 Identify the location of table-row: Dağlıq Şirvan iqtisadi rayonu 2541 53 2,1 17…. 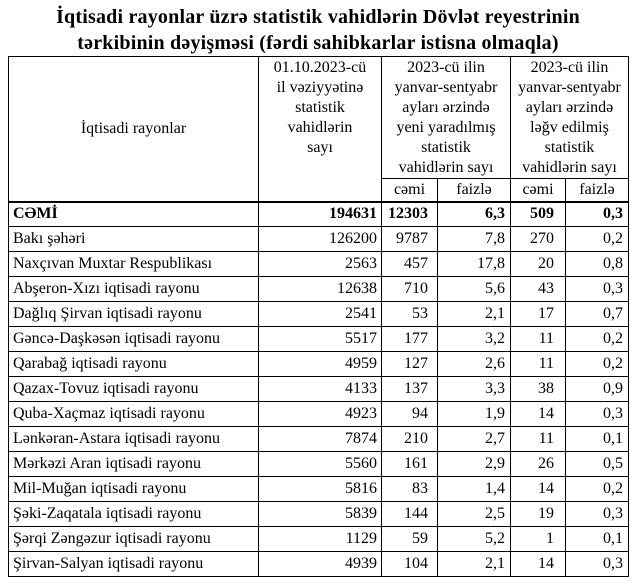
(318, 314).